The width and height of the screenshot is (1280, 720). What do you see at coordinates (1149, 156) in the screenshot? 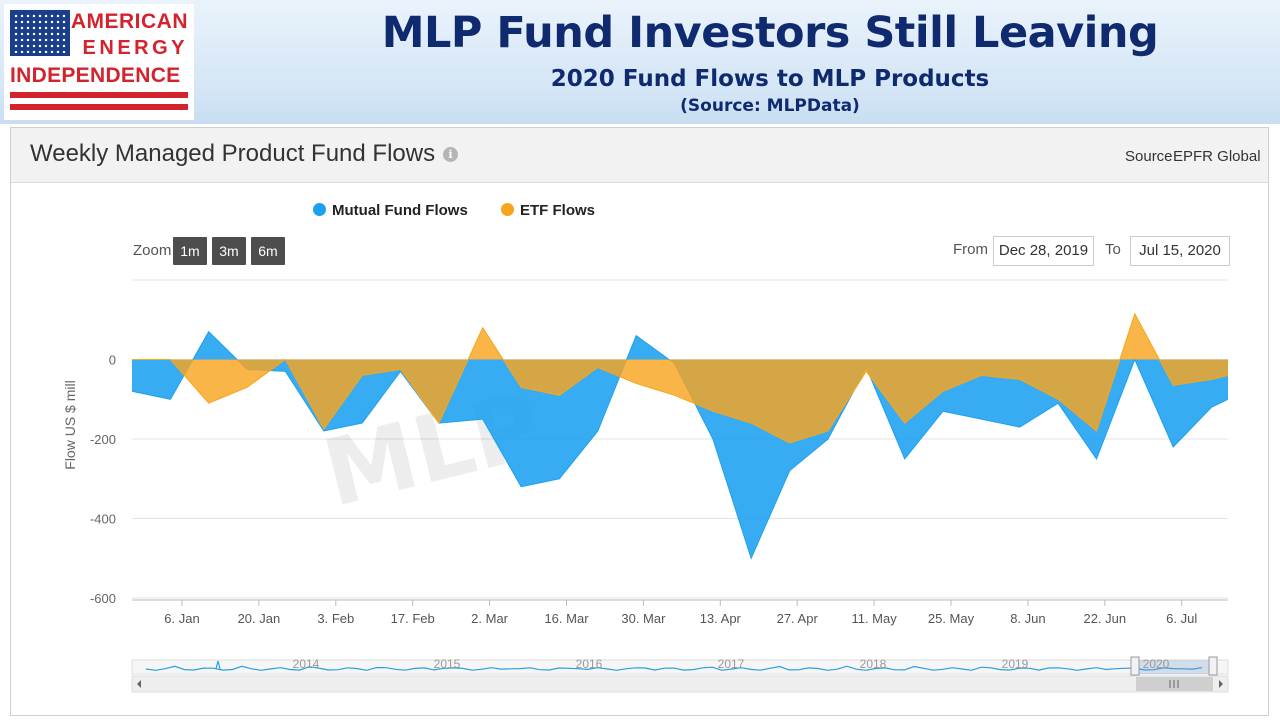
I see `source-label: Source` at bounding box center [1149, 156].